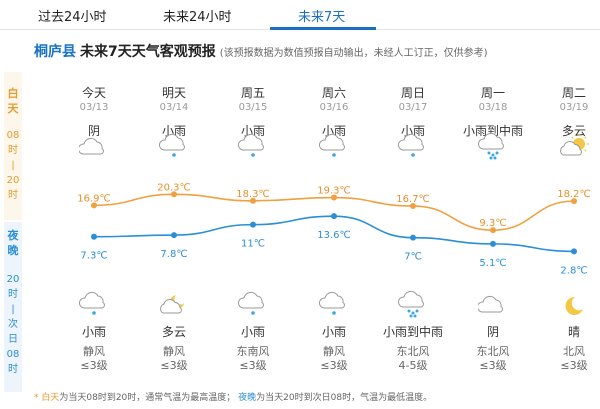 The width and height of the screenshot is (600, 409). I want to click on day-date: 03/18, so click(493, 107).